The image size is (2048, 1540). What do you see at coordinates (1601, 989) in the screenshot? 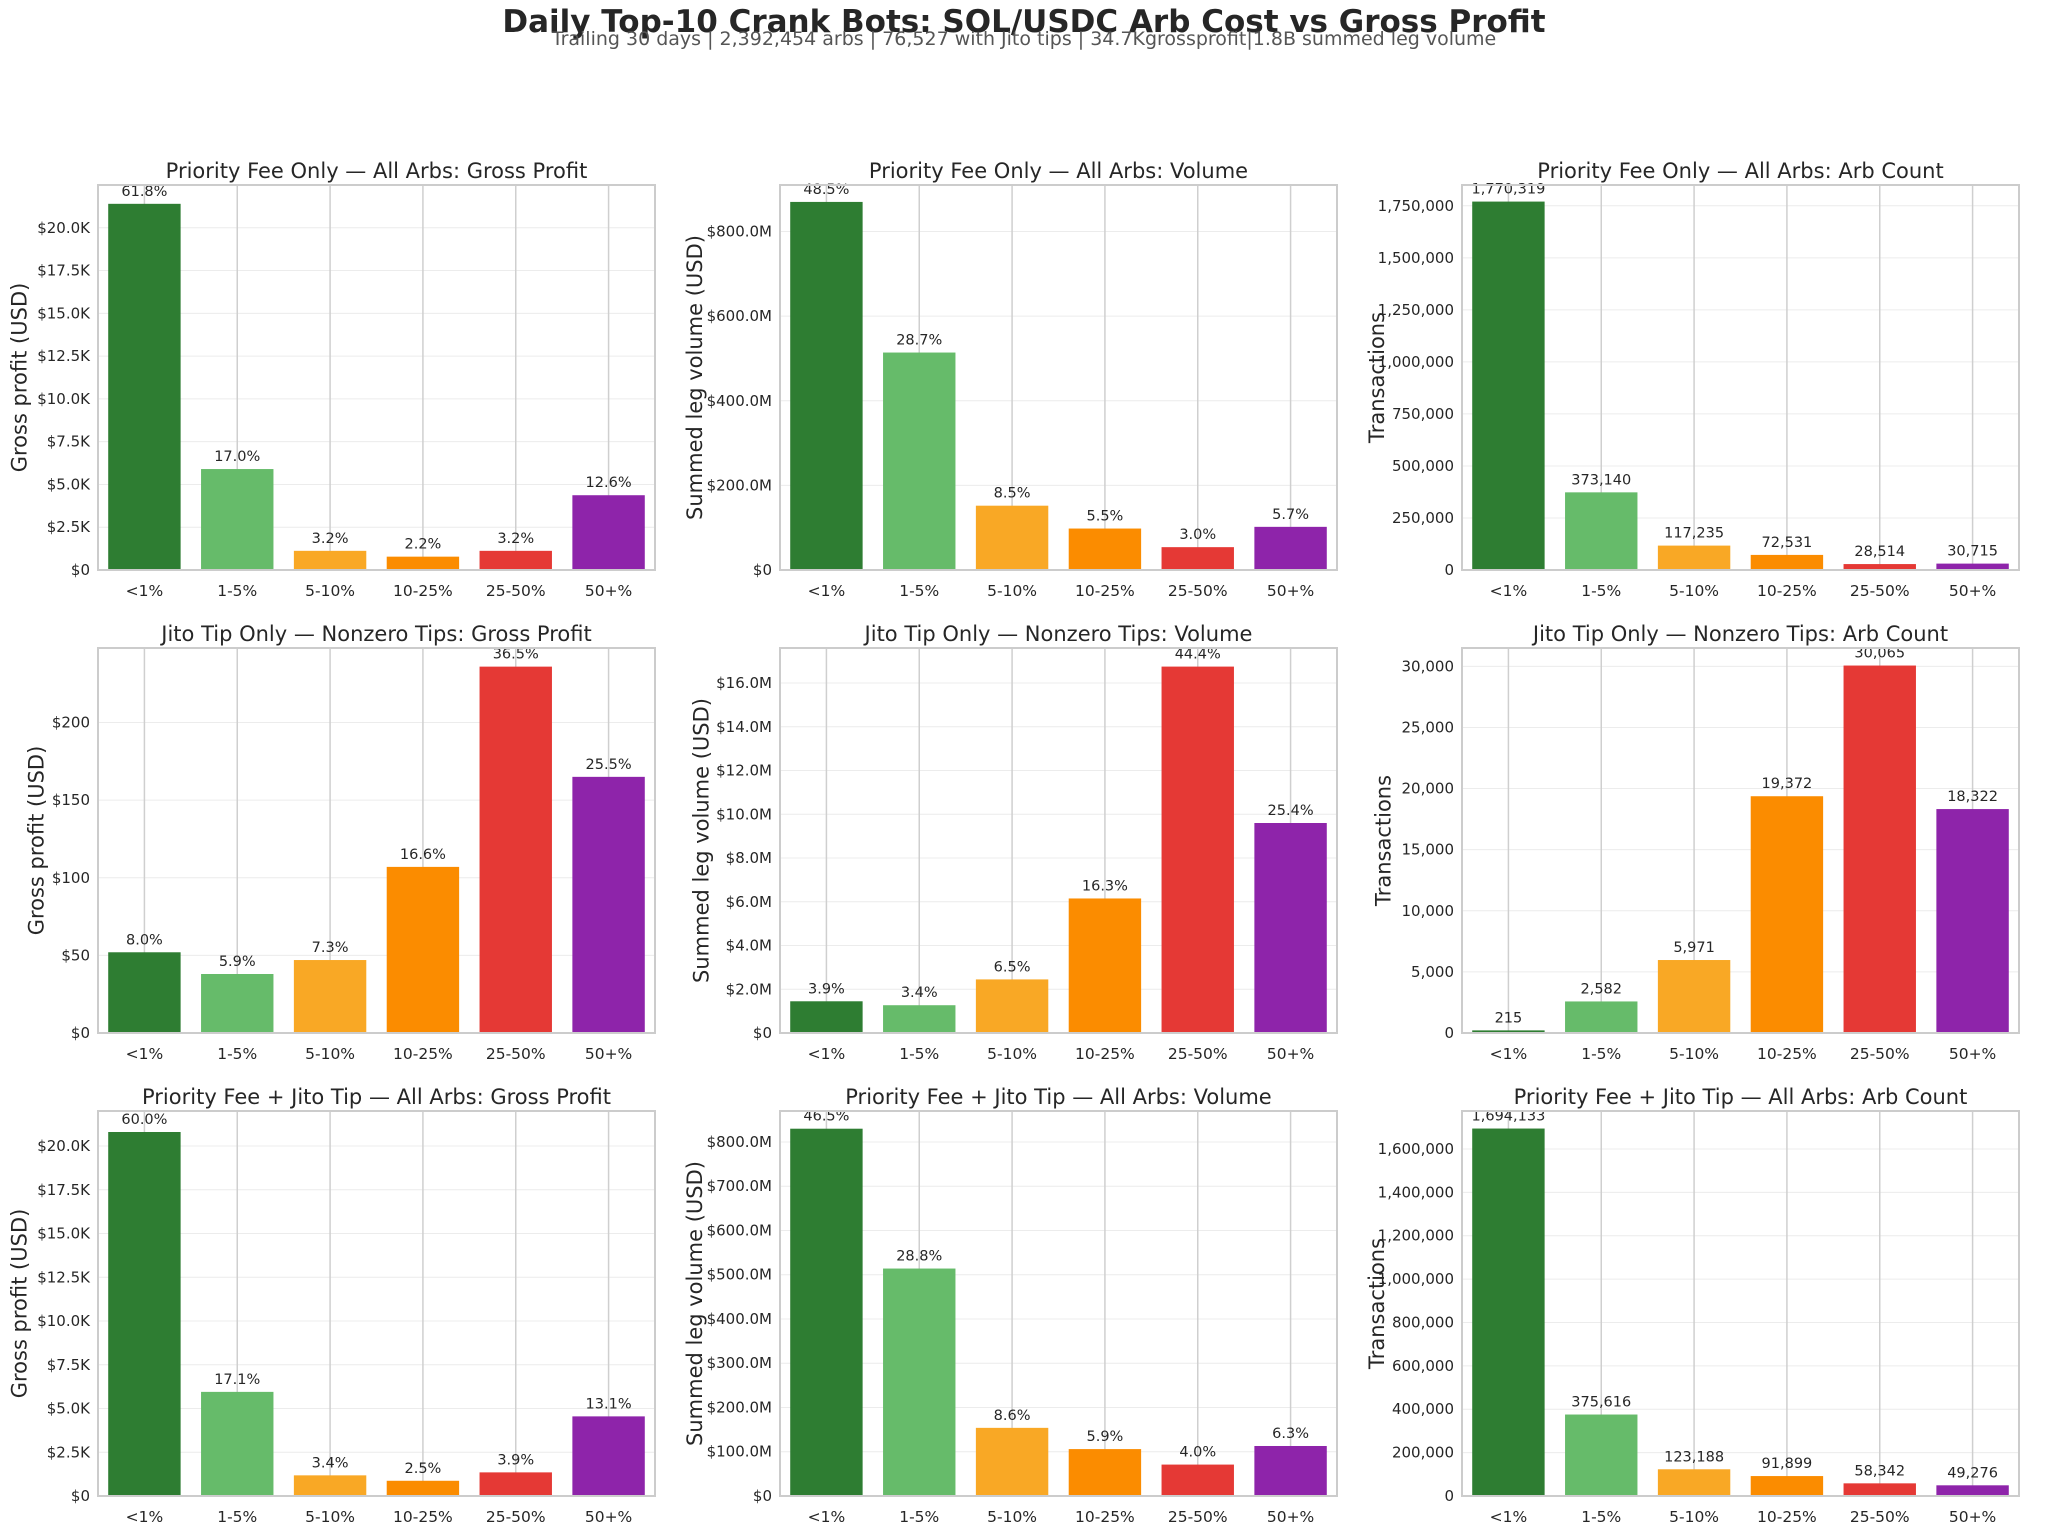
I see `data-label: 2,582` at bounding box center [1601, 989].